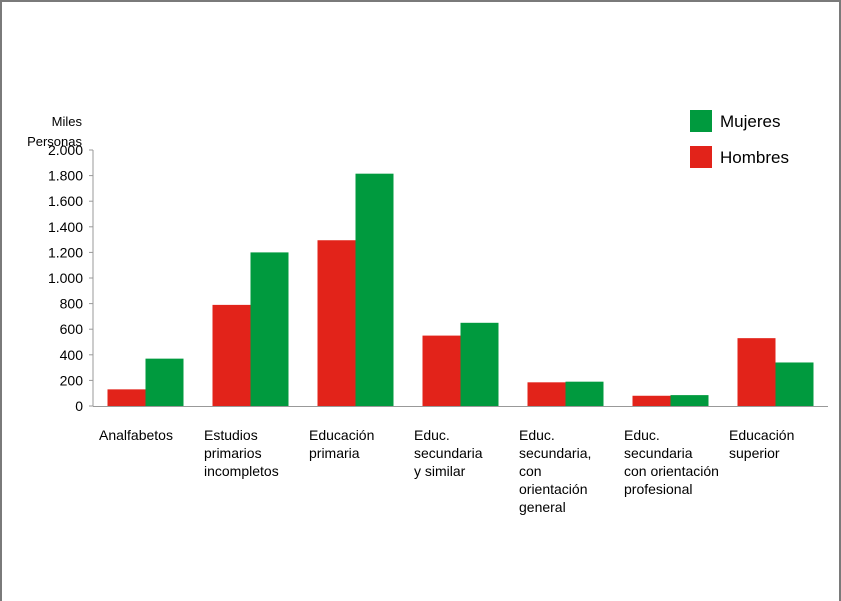 This screenshot has width=841, height=601. What do you see at coordinates (72, 304) in the screenshot?
I see `y-tick-label: 800` at bounding box center [72, 304].